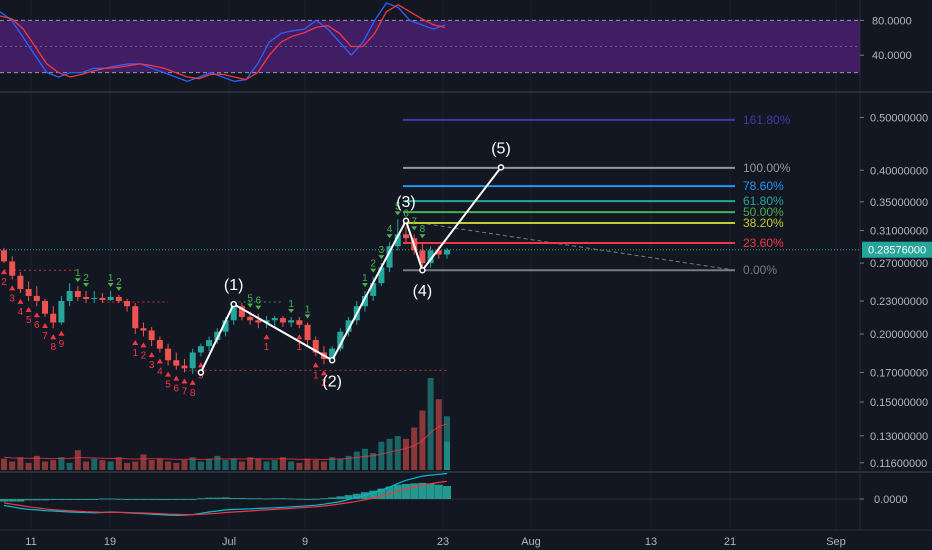 The image size is (932, 550). I want to click on price-tick-label: 0.13000000, so click(899, 437).